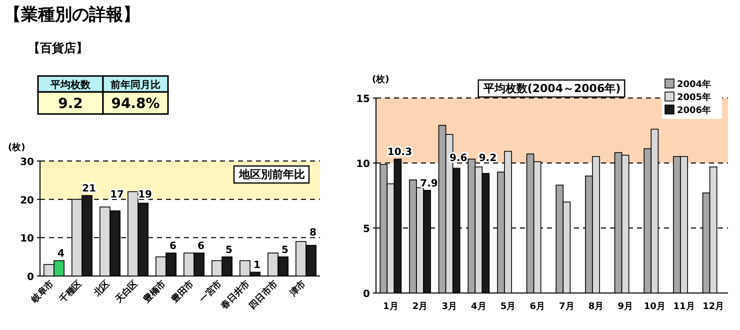  Describe the element at coordinates (655, 306) in the screenshot. I see `x-tick-label: 10月` at that location.